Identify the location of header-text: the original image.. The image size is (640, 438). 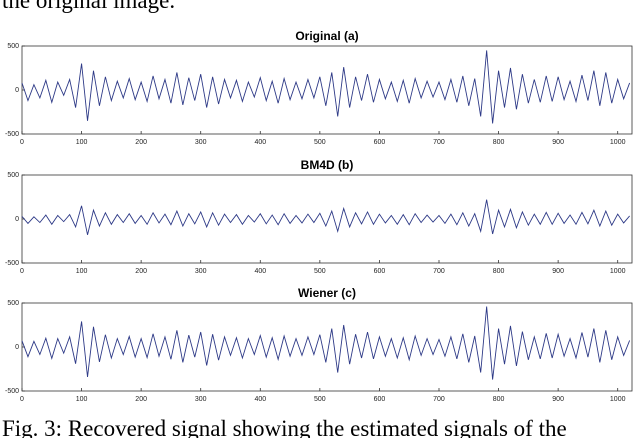
(88, 6).